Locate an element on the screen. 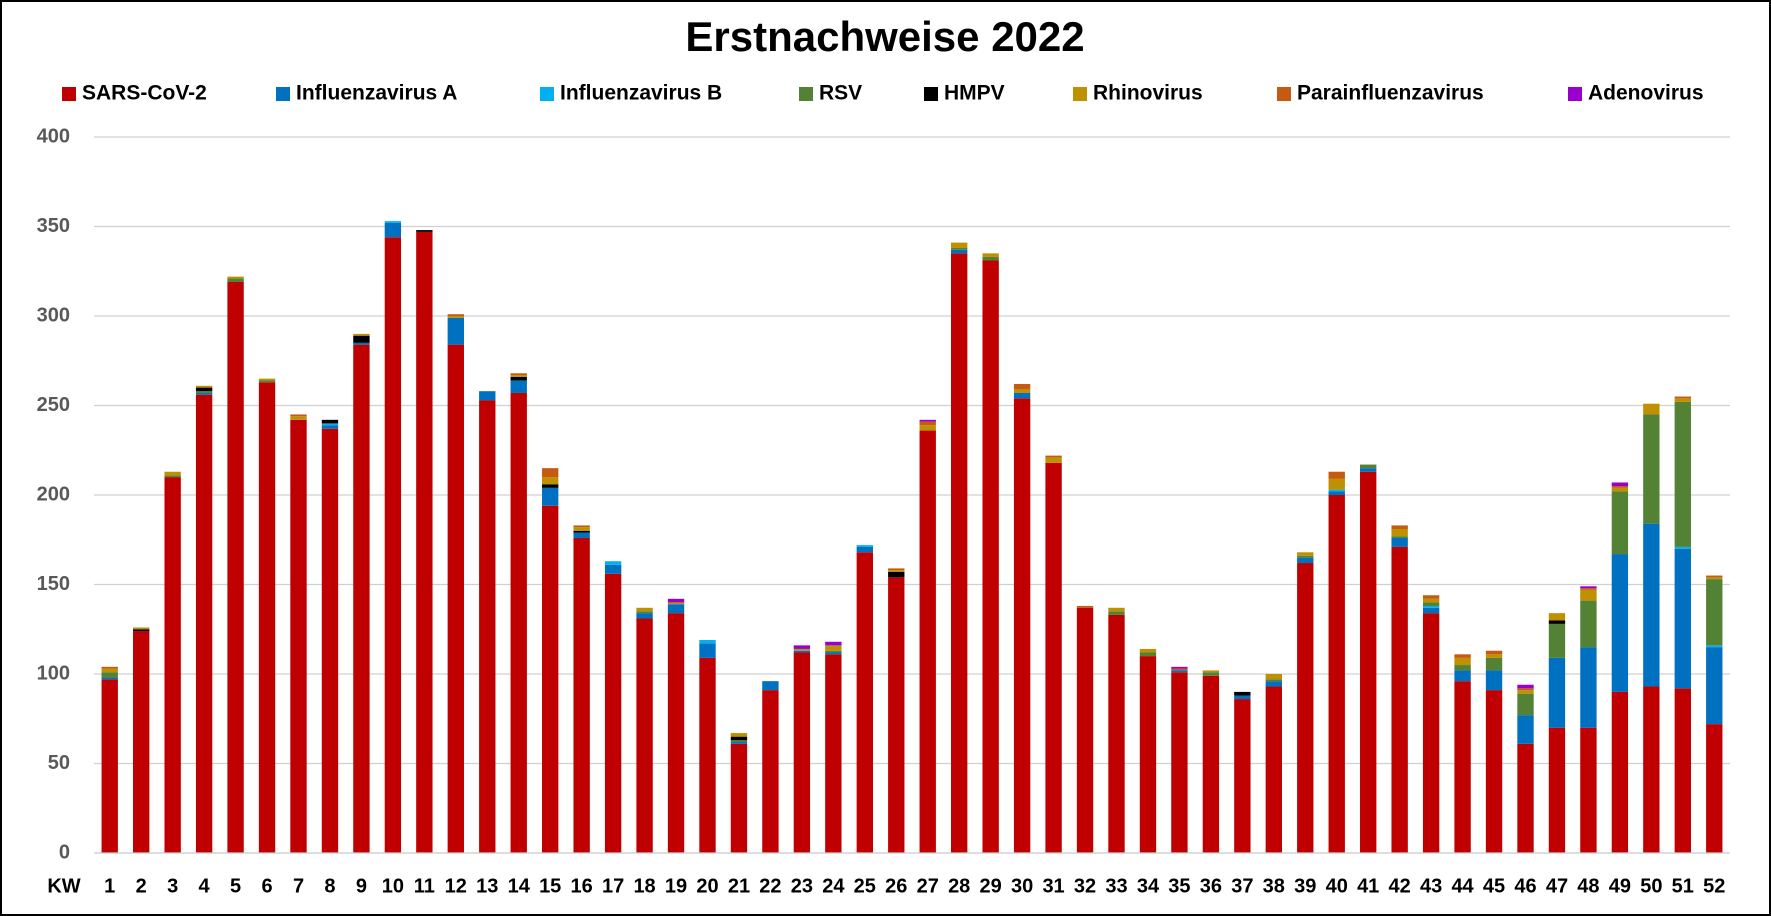 The width and height of the screenshot is (1771, 916). x-tick-label: 27 is located at coordinates (928, 886).